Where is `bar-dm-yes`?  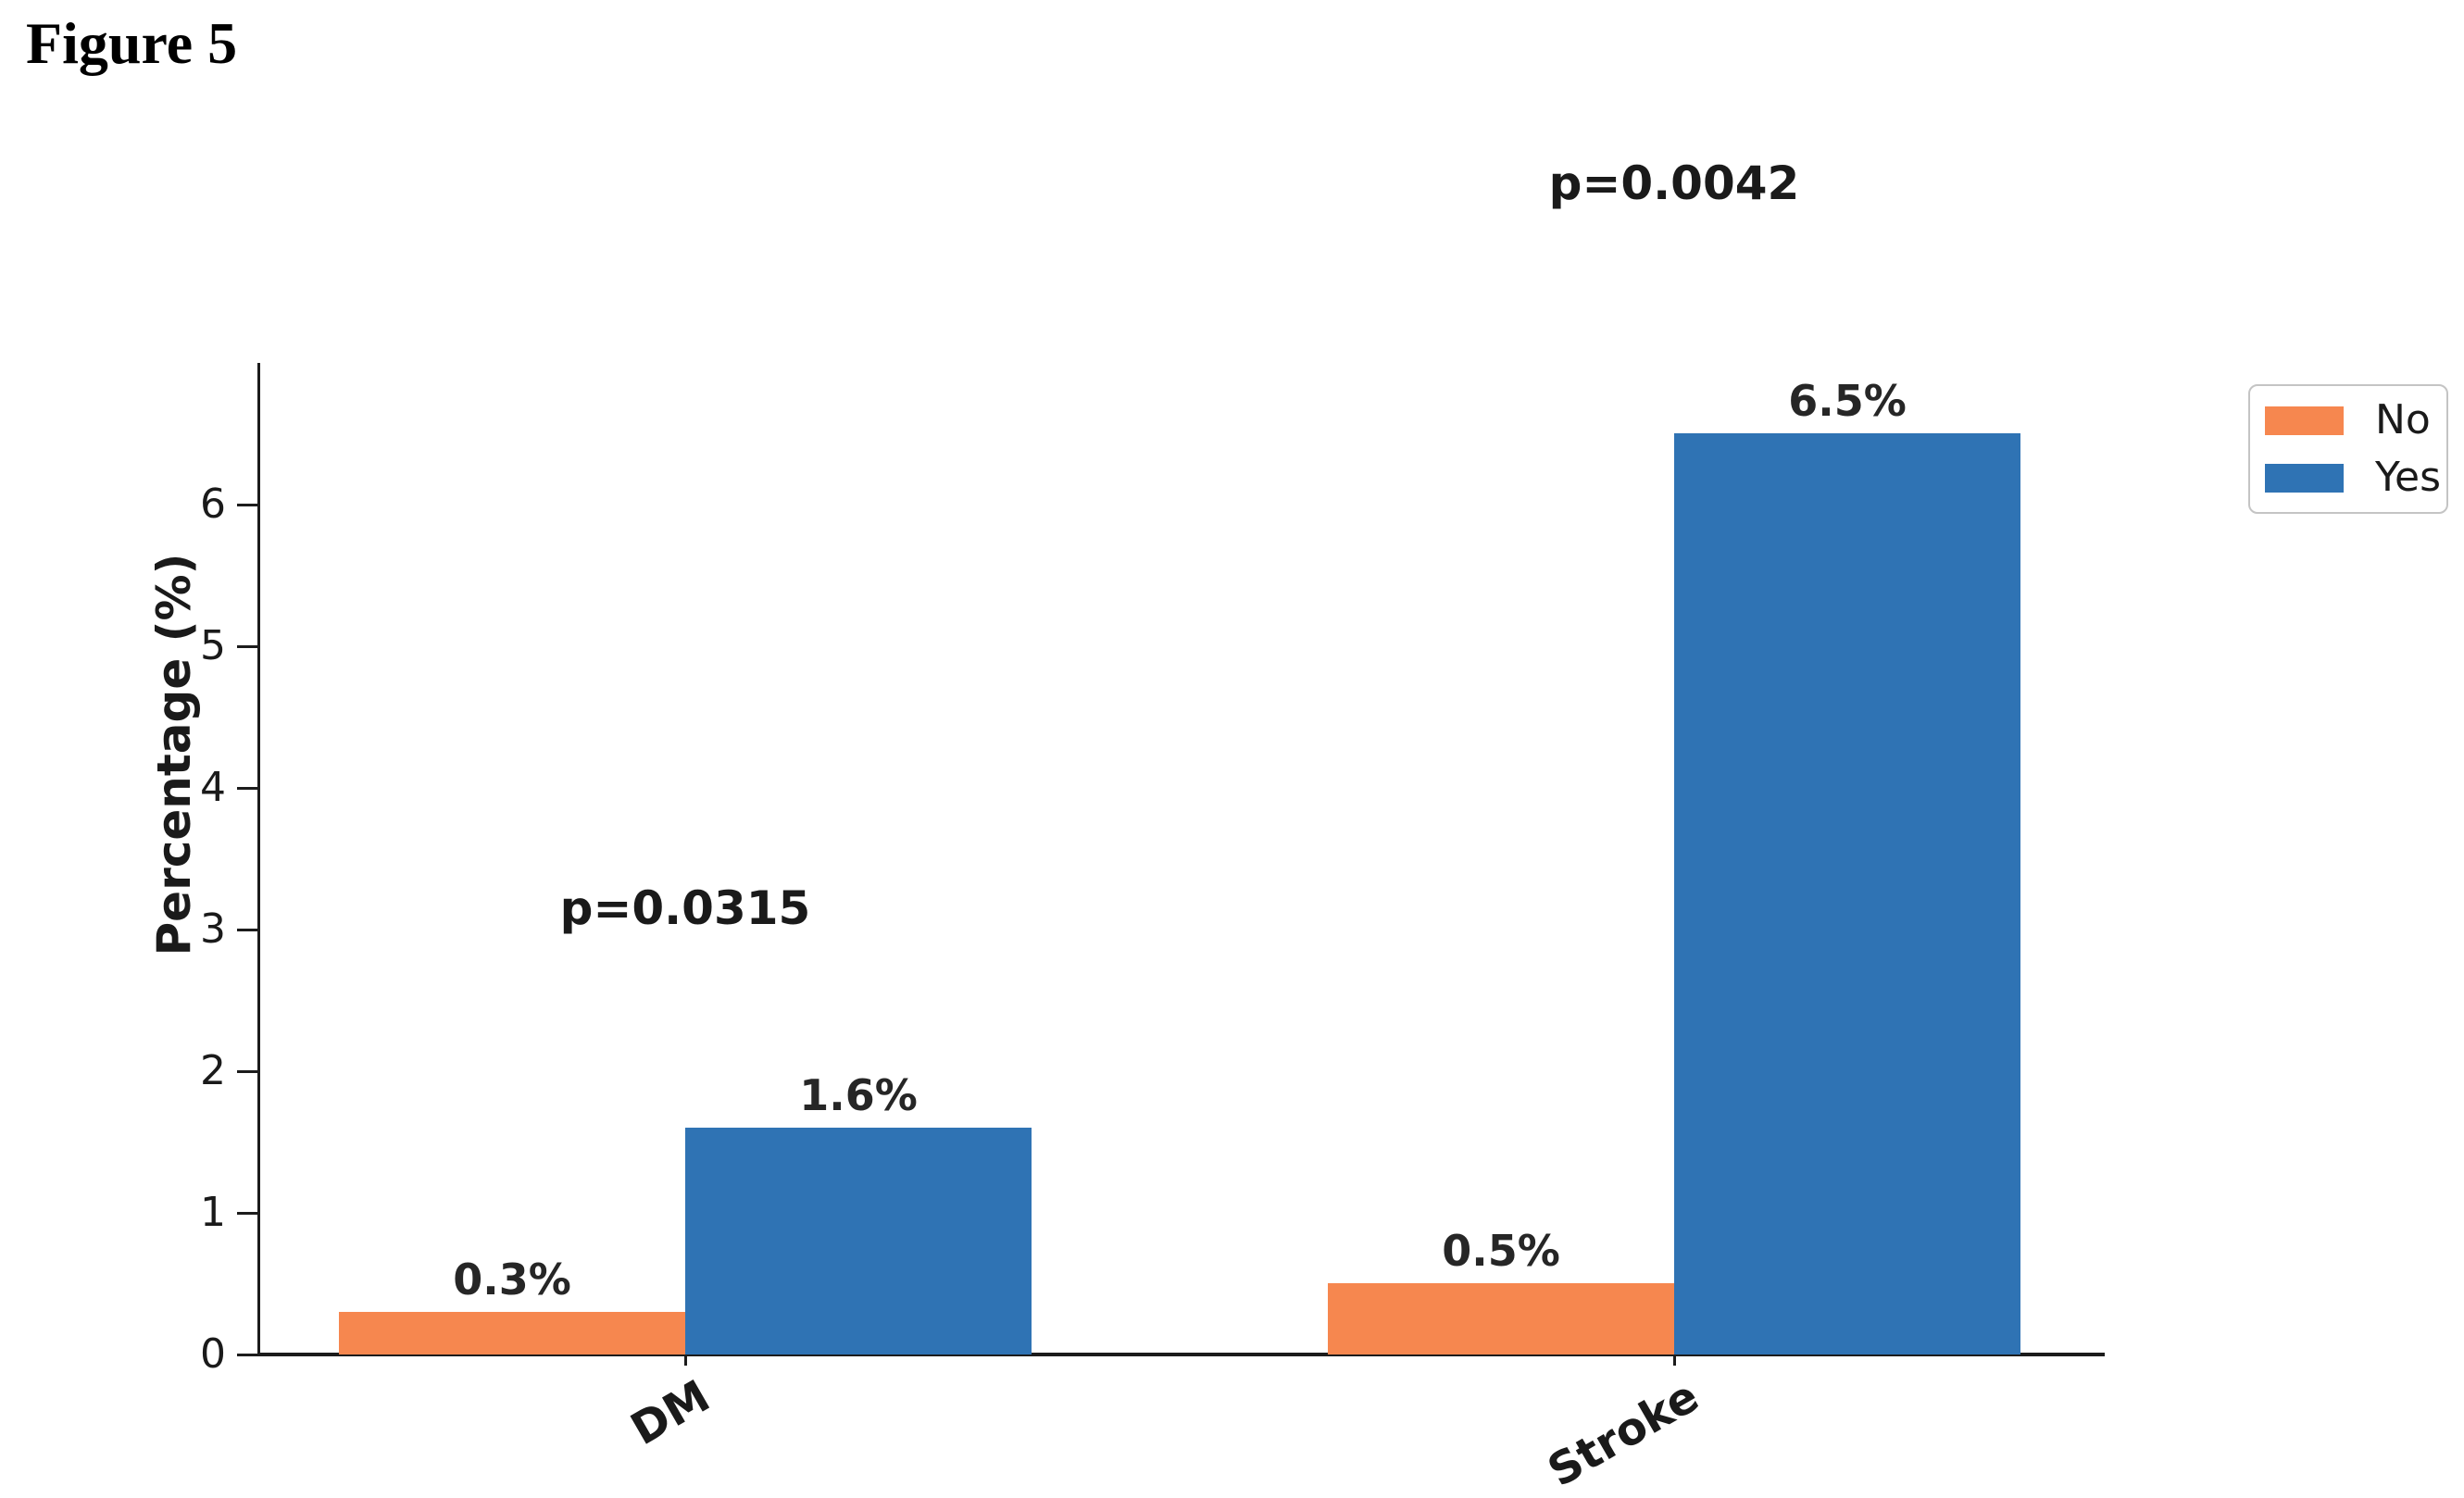
bar-dm-yes is located at coordinates (858, 1241).